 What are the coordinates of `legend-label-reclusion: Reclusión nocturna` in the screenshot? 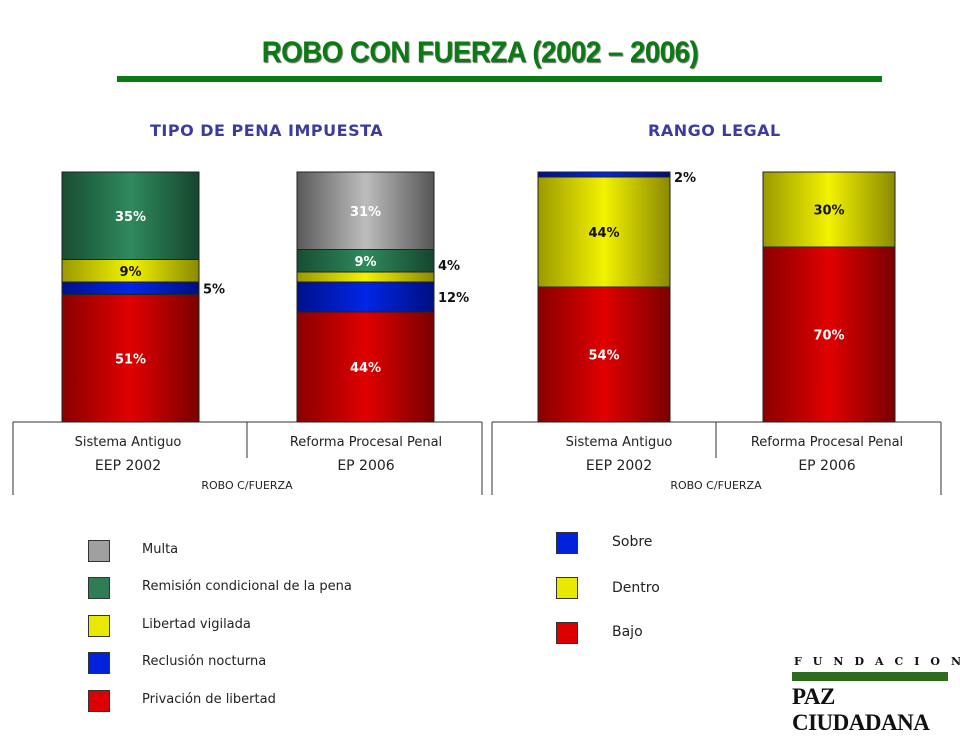 It's located at (204, 661).